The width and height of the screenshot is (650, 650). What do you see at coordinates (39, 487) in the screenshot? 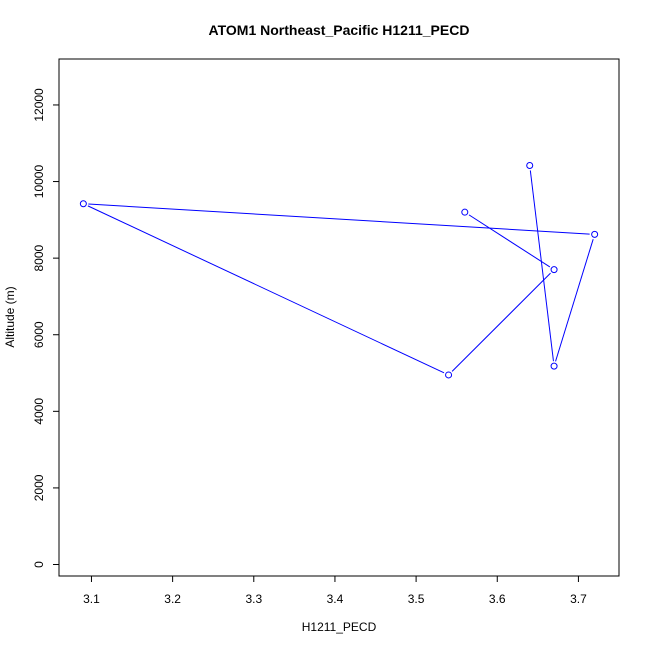
I see `y-tick-label: 2000` at bounding box center [39, 487].